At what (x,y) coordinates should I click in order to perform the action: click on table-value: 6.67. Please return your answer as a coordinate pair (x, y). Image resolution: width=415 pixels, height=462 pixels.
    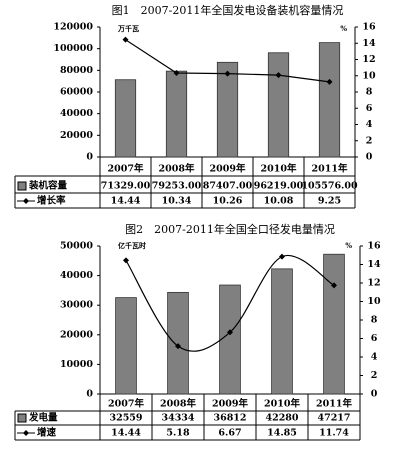
    Looking at the image, I should click on (229, 433).